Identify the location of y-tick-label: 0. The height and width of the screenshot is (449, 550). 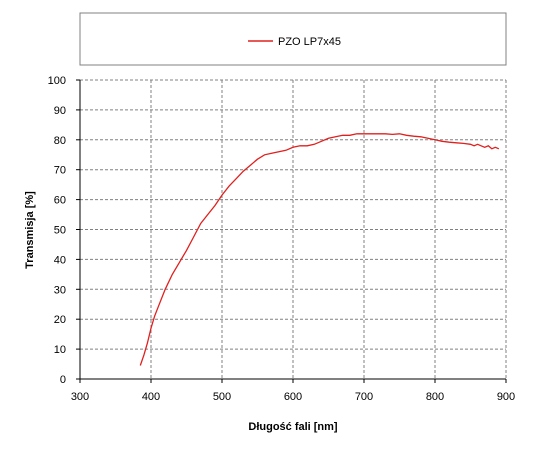
(63, 380).